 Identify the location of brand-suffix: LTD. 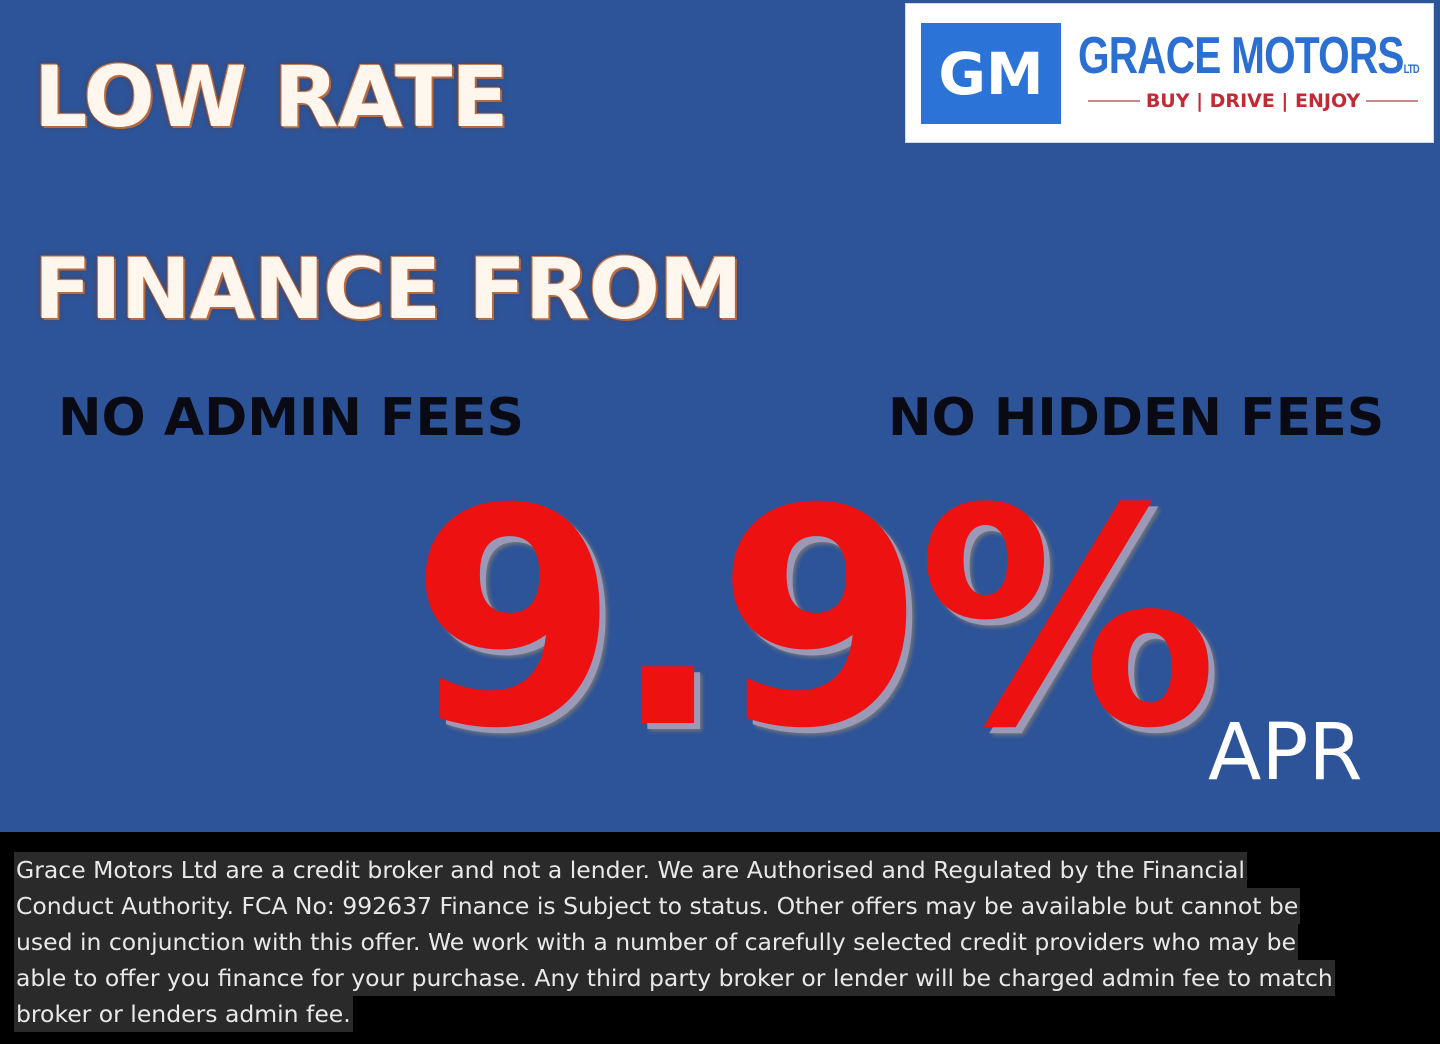
(1411, 69).